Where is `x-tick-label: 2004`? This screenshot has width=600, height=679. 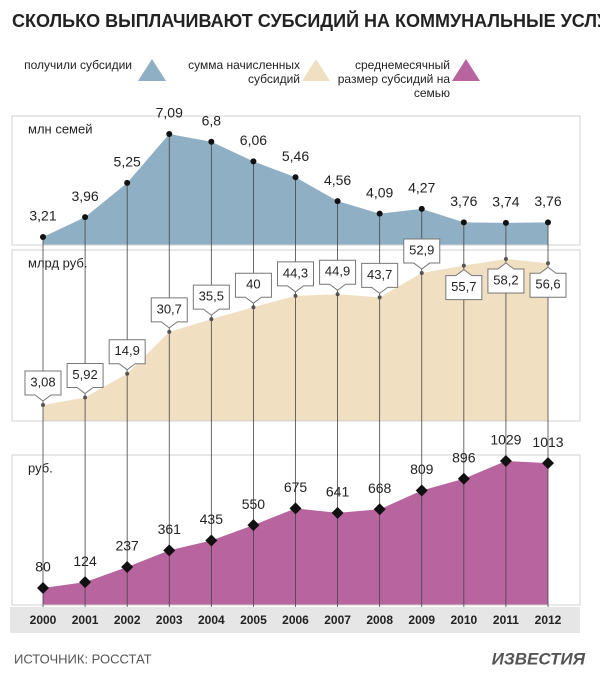
x-tick-label: 2004 is located at coordinates (211, 620).